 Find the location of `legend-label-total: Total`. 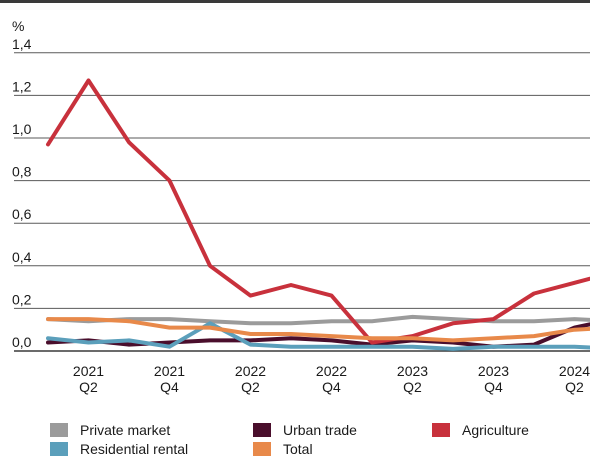

legend-label-total: Total is located at coordinates (298, 449).